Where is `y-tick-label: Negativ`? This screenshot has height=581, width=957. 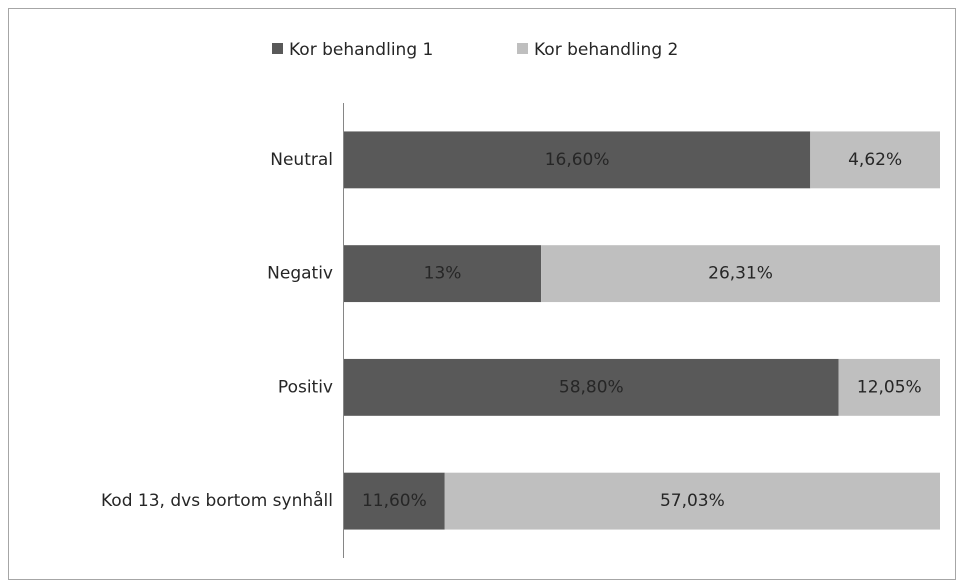 y-tick-label: Negativ is located at coordinates (300, 274).